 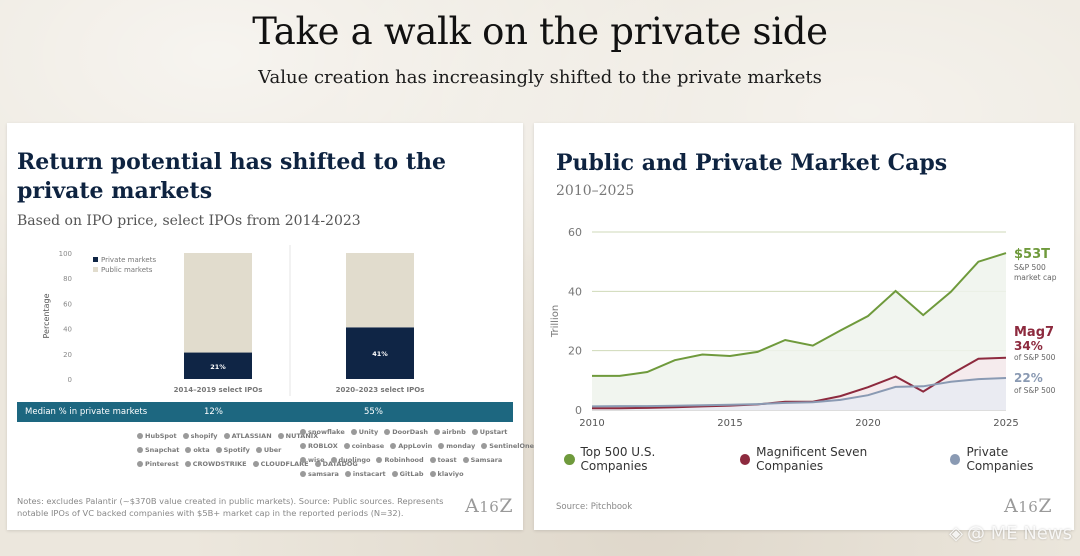 What do you see at coordinates (507, 446) in the screenshot?
I see `company-logo: SentinelOne` at bounding box center [507, 446].